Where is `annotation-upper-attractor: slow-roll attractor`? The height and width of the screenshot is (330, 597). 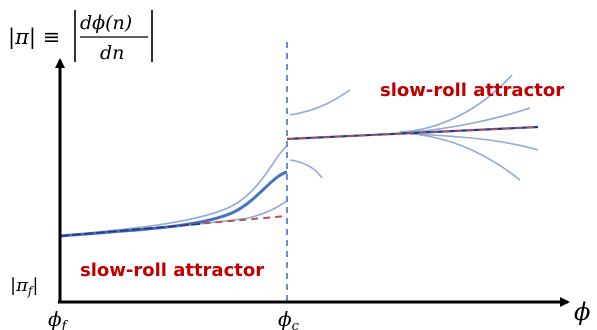
annotation-upper-attractor: slow-roll attractor is located at coordinates (472, 90).